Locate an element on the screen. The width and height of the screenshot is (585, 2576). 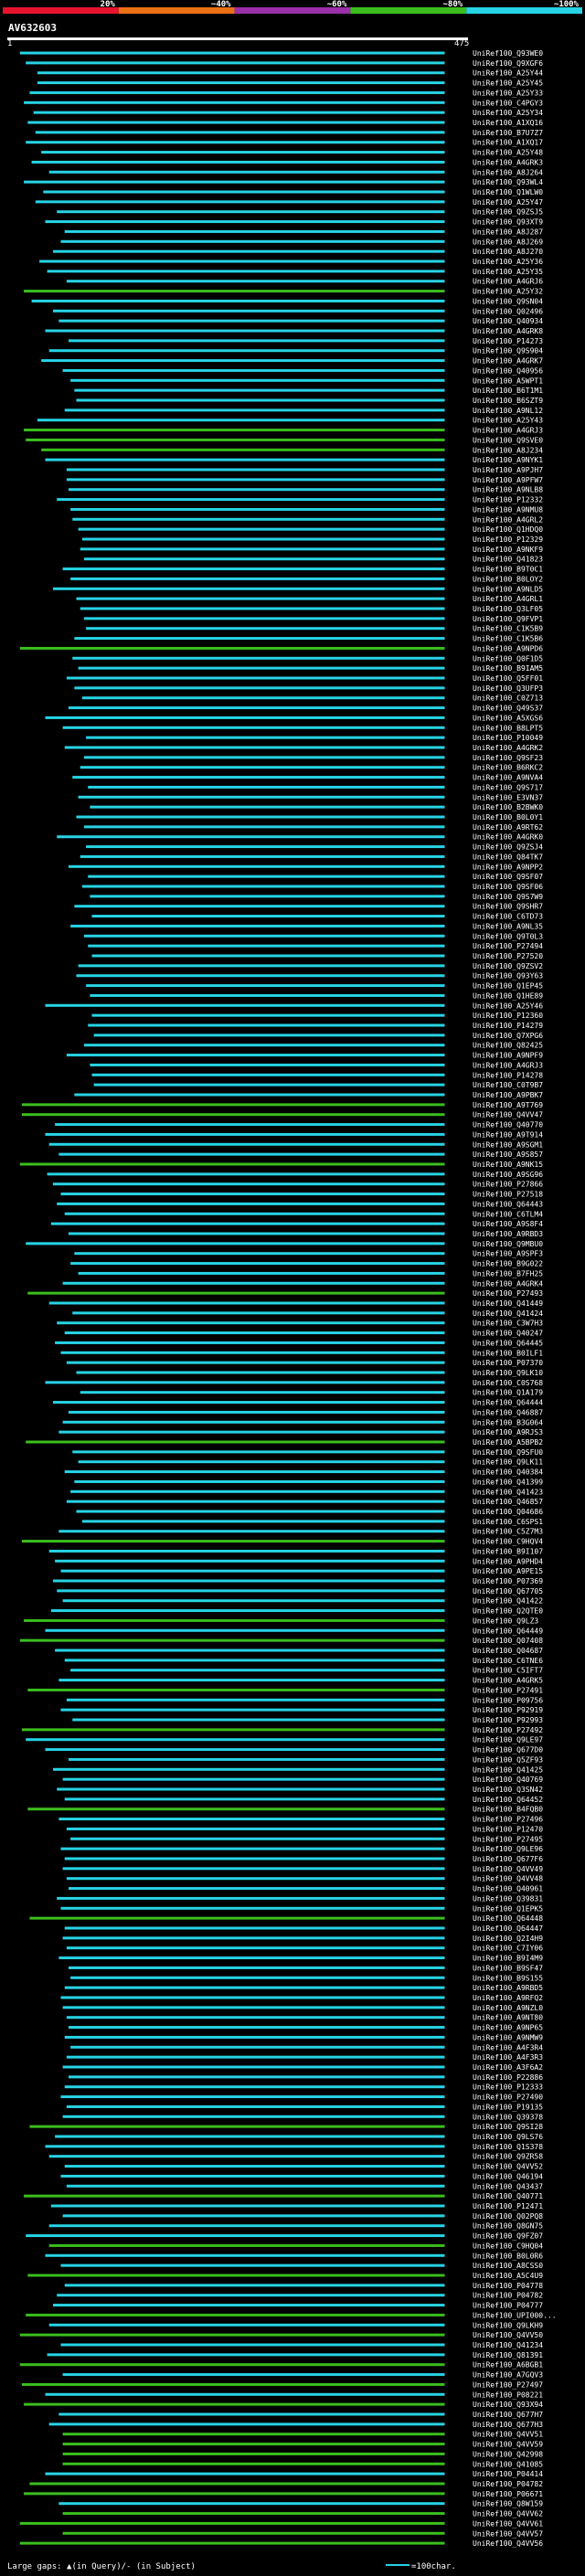
hit-label: UniRef100_P19135 is located at coordinates (508, 2107).